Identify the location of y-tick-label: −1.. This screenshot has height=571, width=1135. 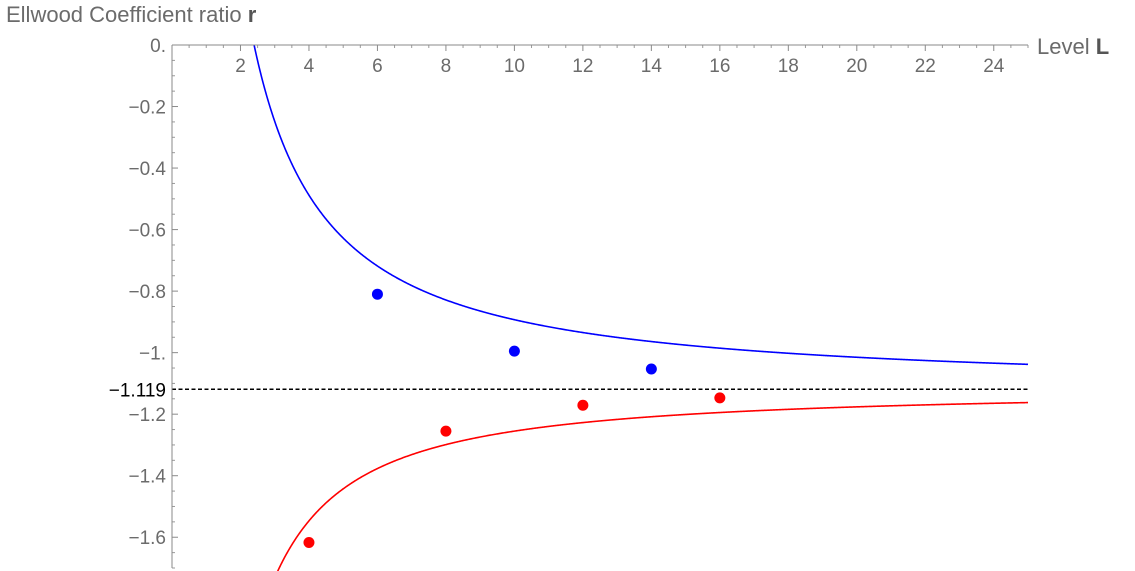
(152, 354).